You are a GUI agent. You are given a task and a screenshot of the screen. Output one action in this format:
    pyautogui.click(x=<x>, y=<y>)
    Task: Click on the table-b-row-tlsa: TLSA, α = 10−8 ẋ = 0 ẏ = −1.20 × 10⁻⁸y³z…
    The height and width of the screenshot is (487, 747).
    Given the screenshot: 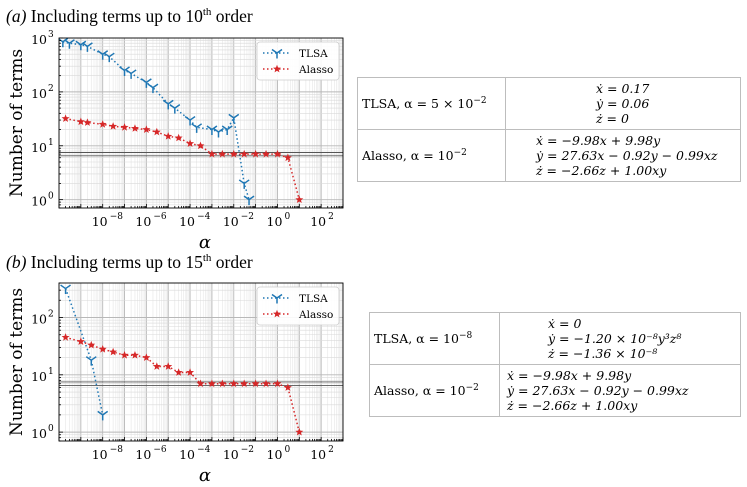 What is the action you would take?
    pyautogui.click(x=555, y=338)
    